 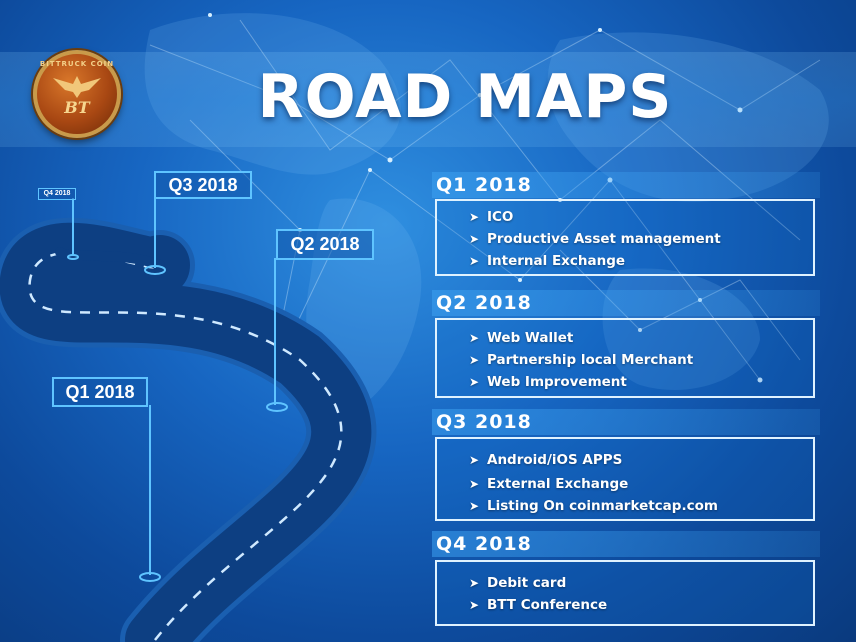 What do you see at coordinates (595, 239) in the screenshot?
I see `list-item: ➤ Productive Asset management` at bounding box center [595, 239].